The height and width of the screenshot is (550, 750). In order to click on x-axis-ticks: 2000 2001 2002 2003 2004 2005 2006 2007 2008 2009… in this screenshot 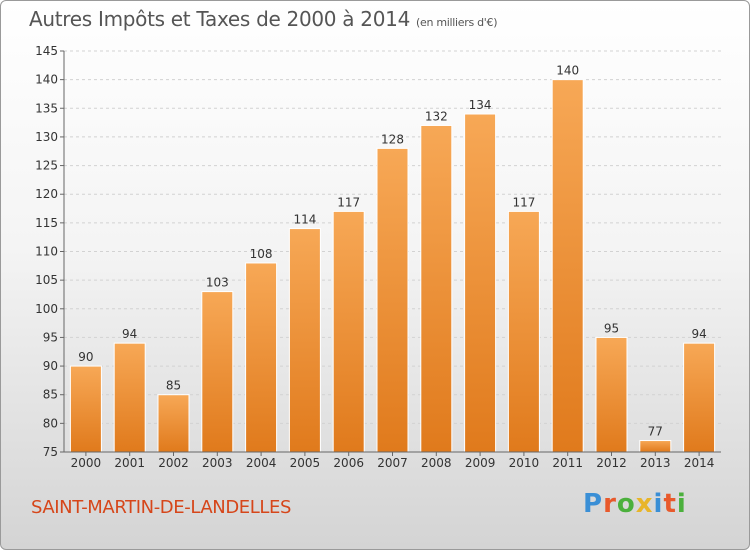, I will do `click(393, 461)`.